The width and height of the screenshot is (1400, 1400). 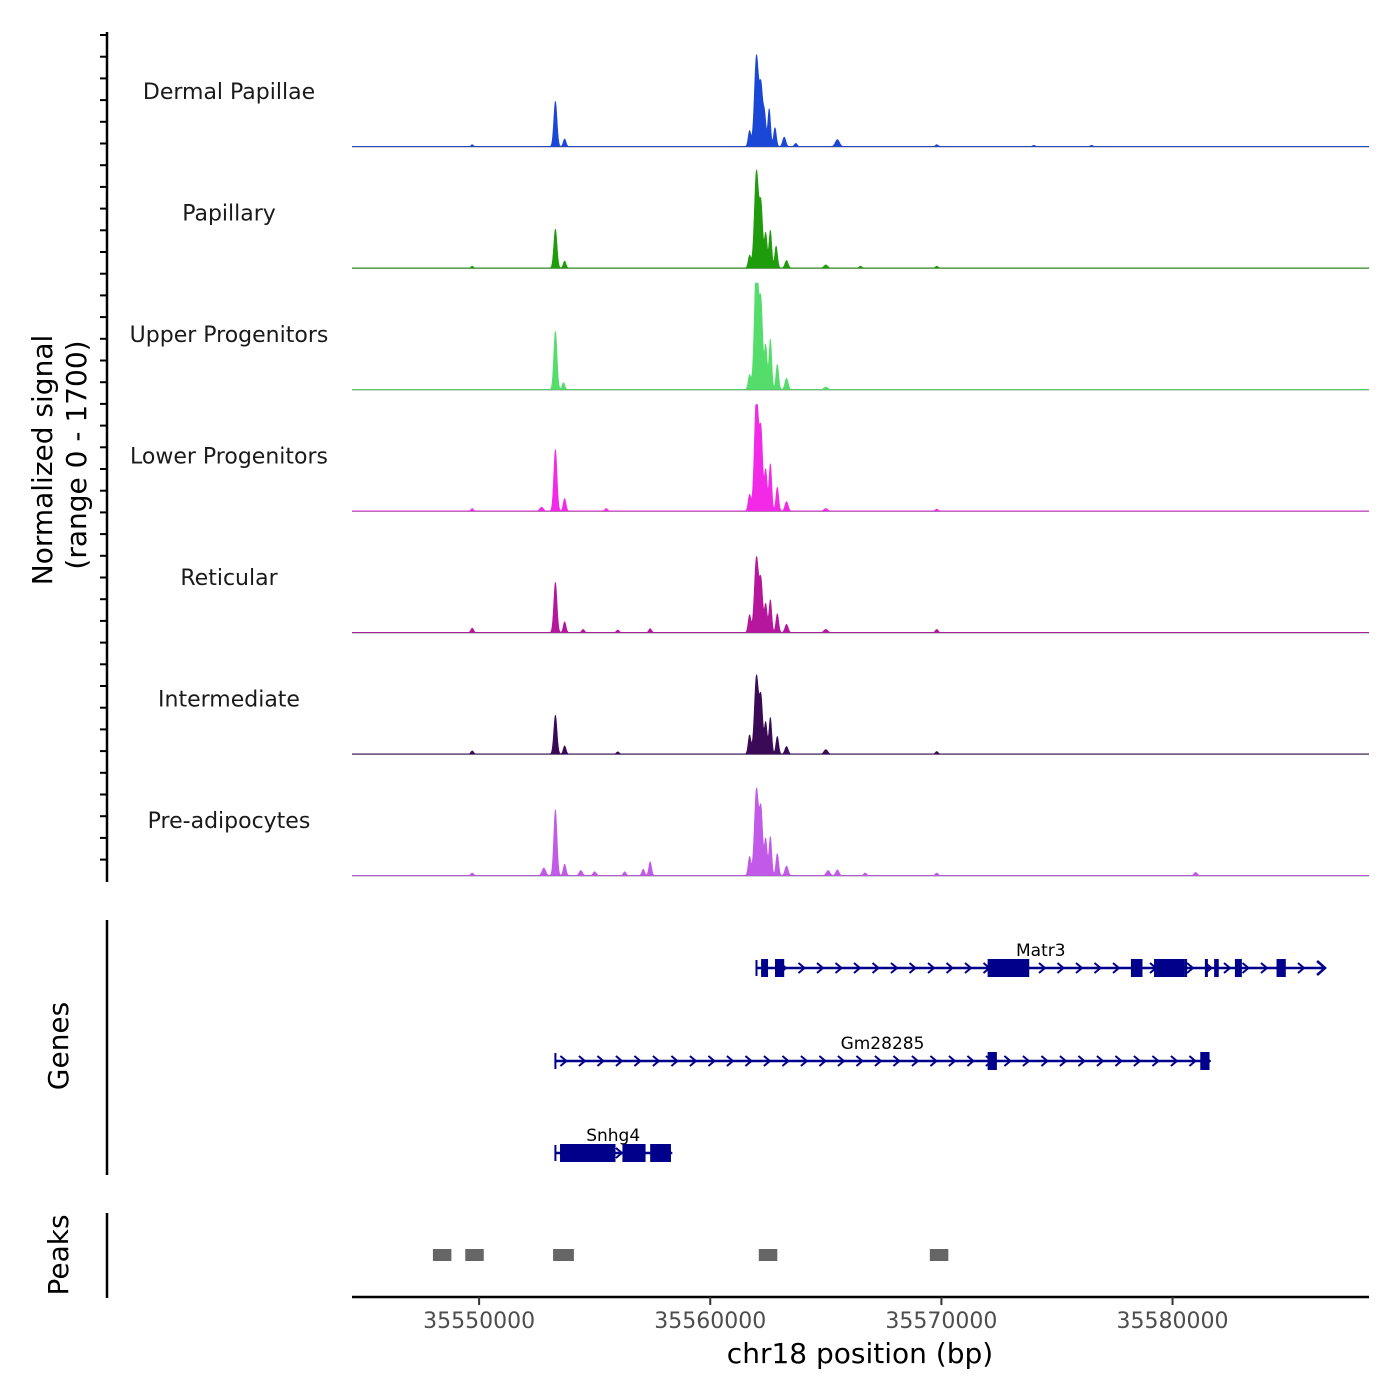 What do you see at coordinates (826, 1315) in the screenshot?
I see `x-axis-ticks: 35550000 35560000 35570000 35580000` at bounding box center [826, 1315].